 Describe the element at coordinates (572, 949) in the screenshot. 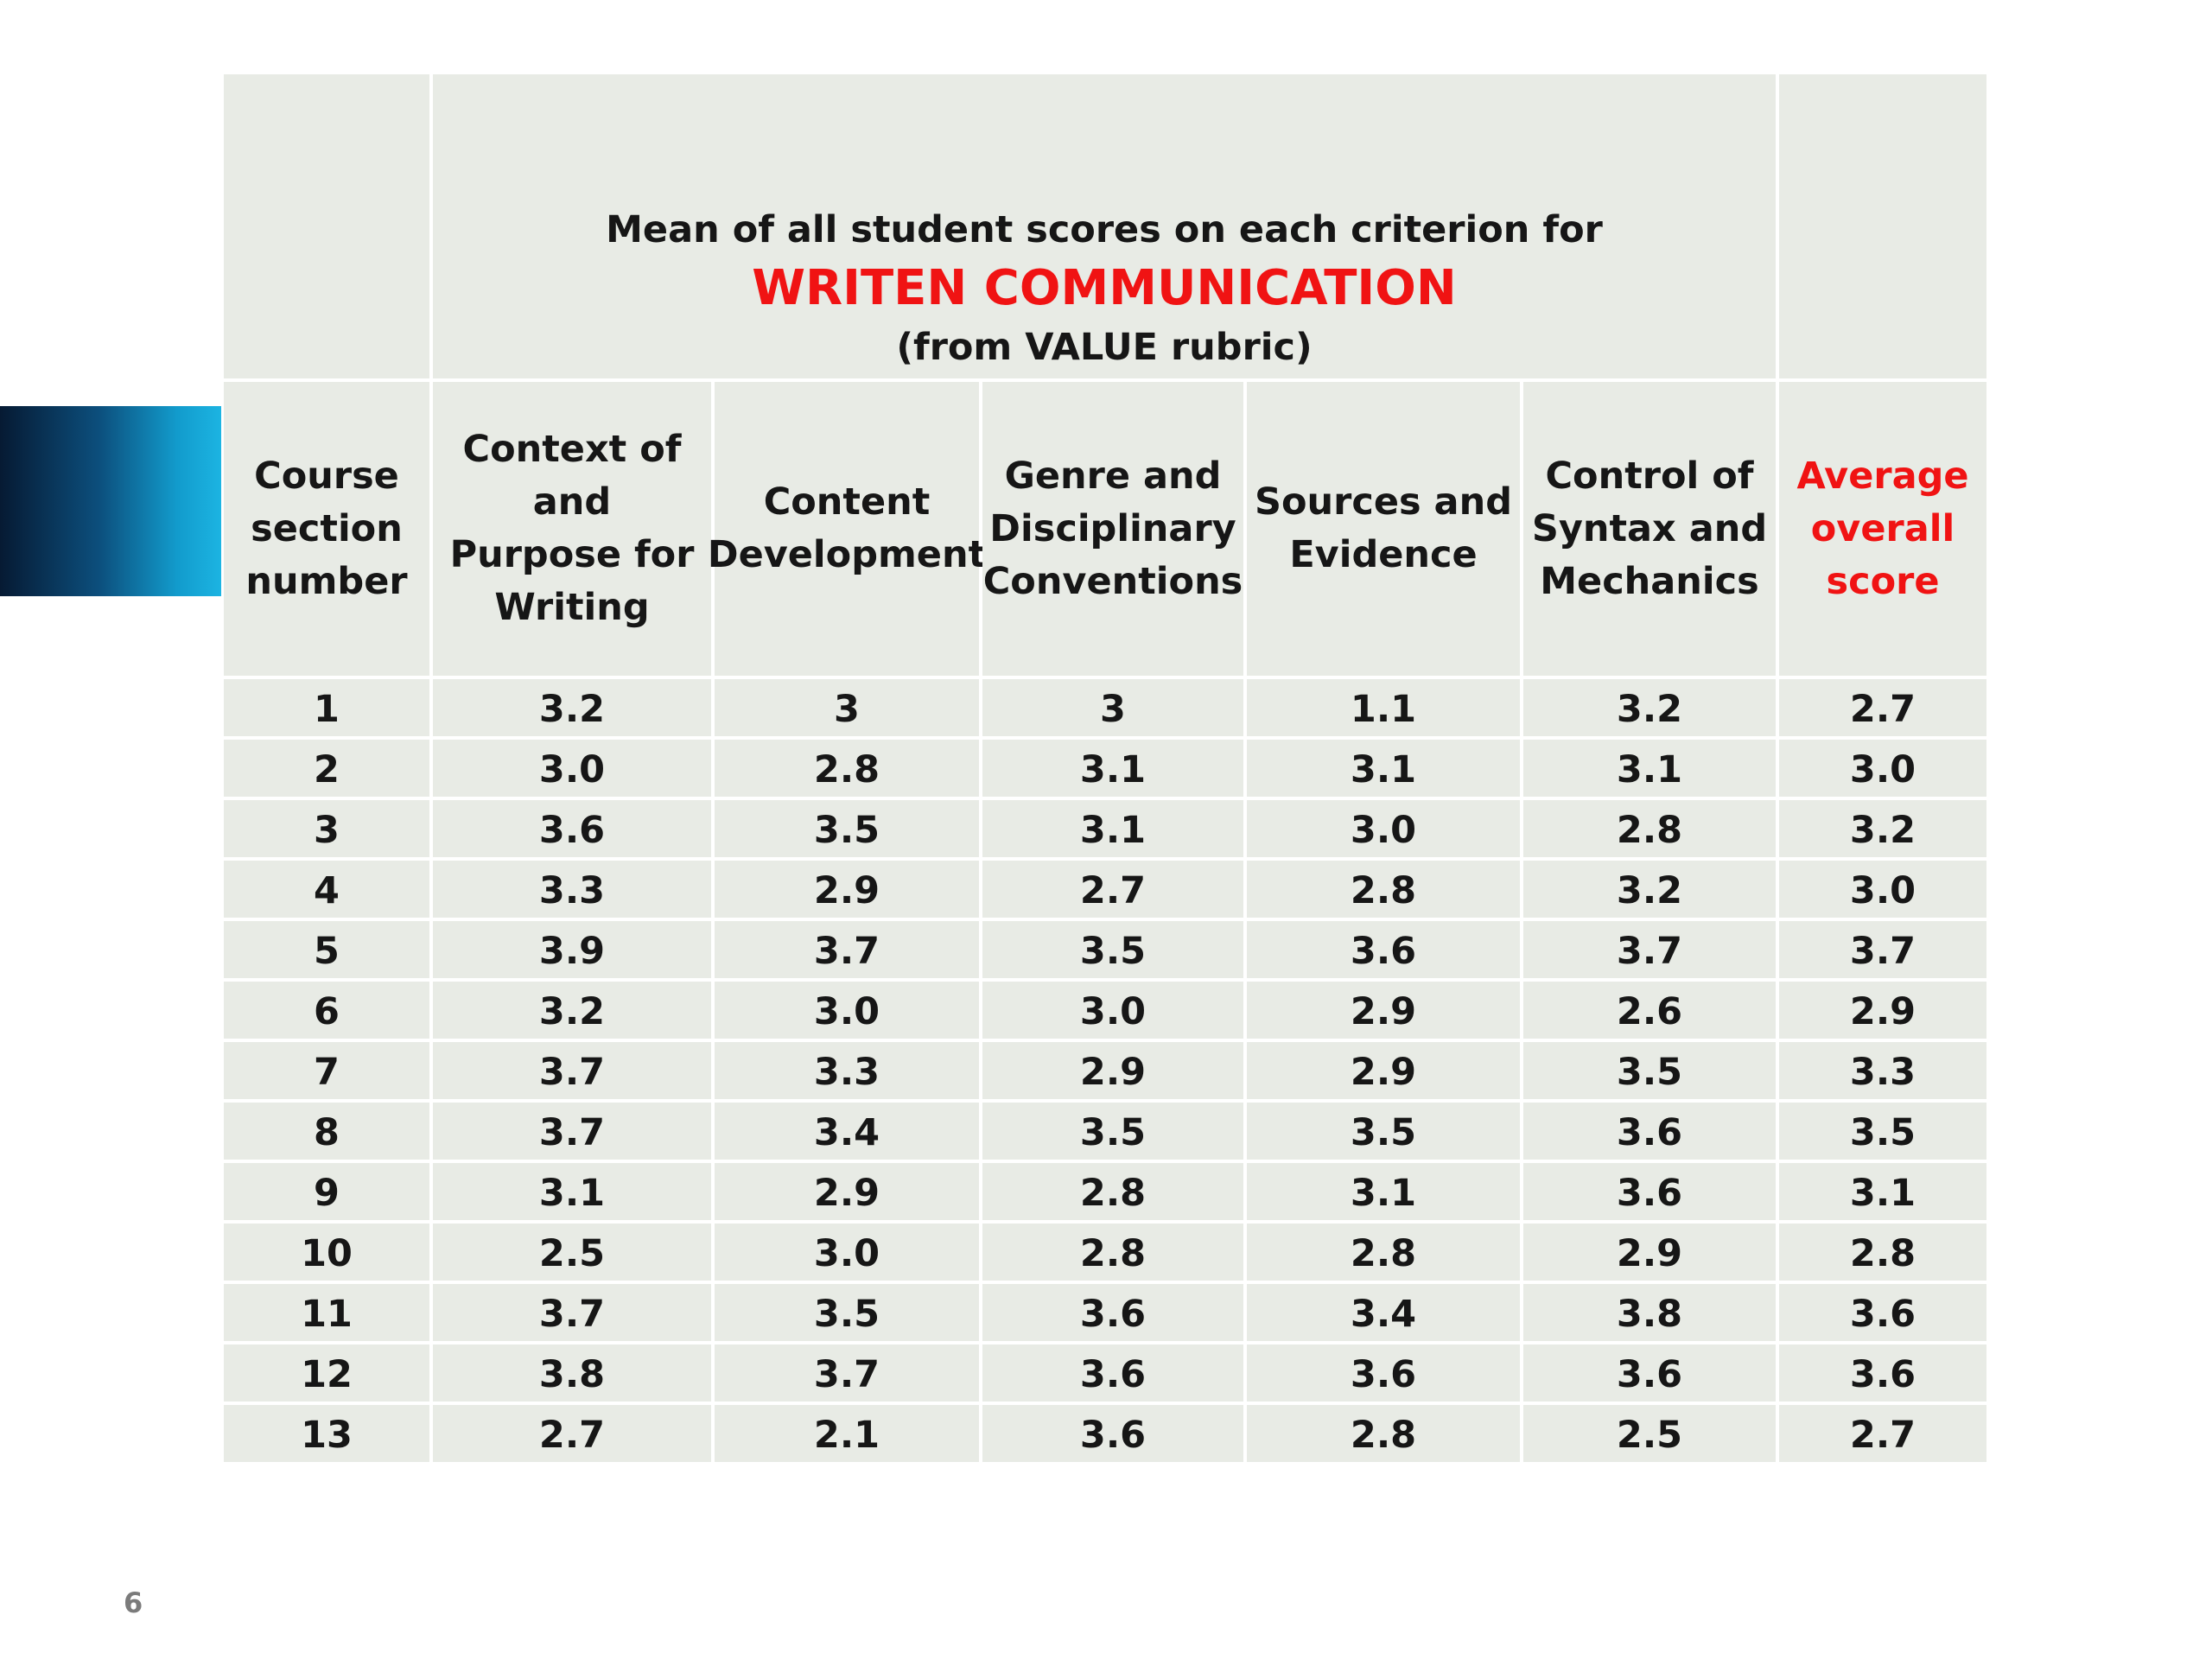

I see `table-cell-score: 3.9` at that location.